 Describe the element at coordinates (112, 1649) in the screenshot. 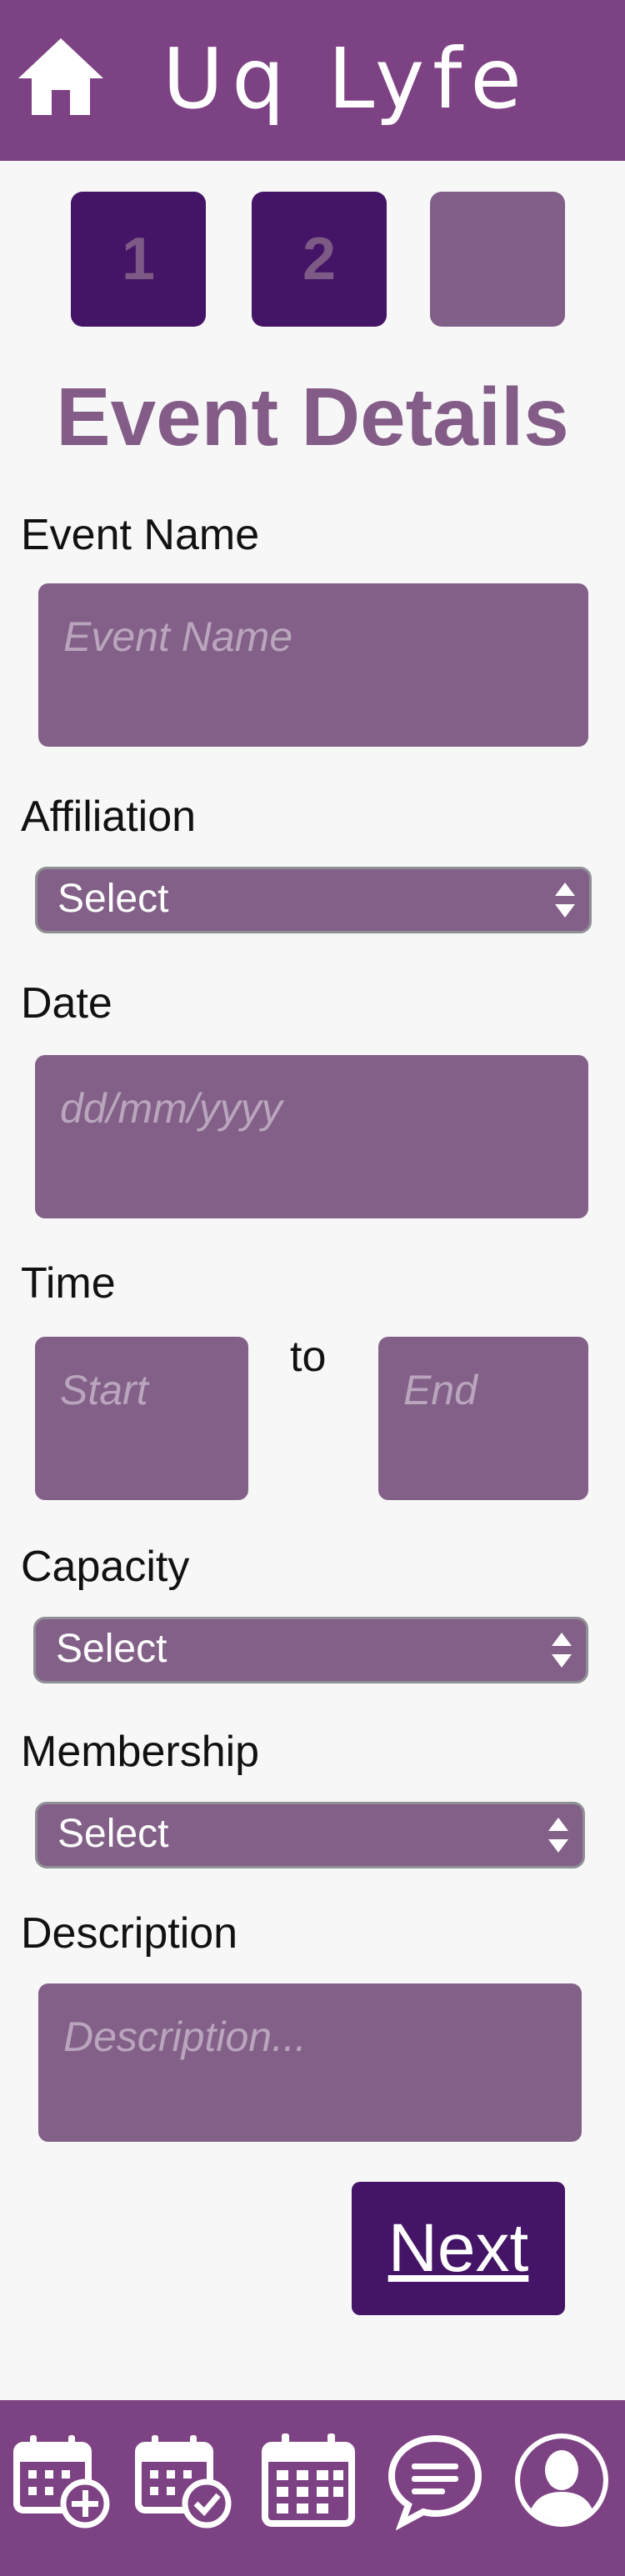

I see `capacity-selected-value: Select` at that location.